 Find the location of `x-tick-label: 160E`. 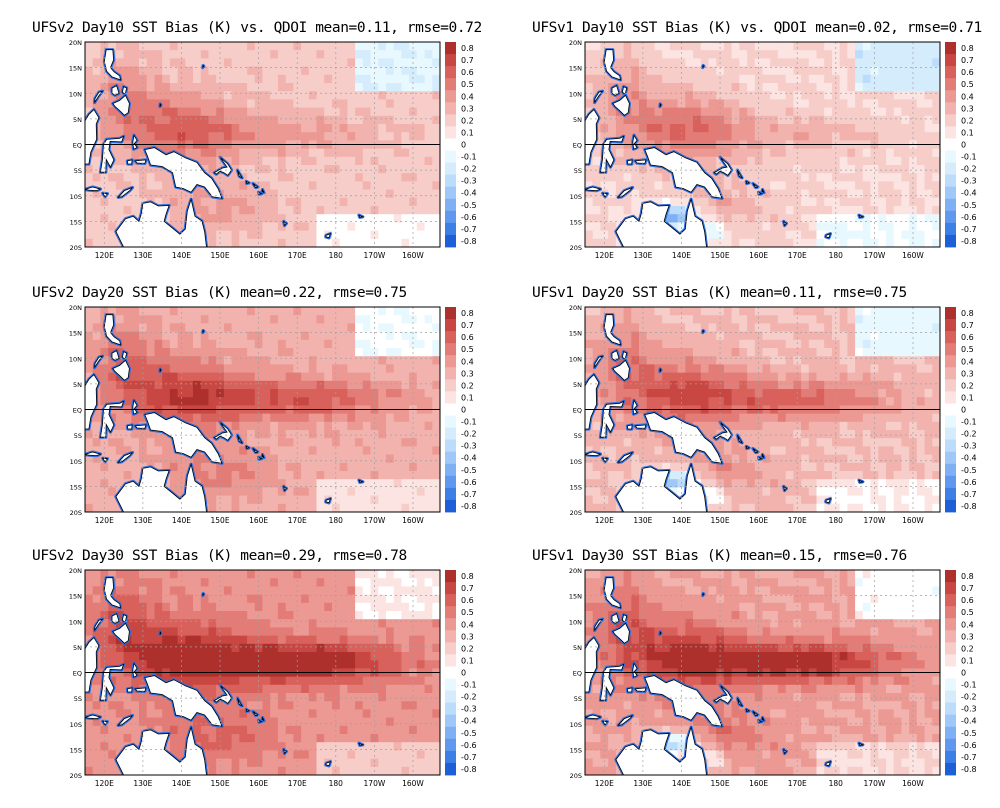

x-tick-label: 160E is located at coordinates (258, 255).